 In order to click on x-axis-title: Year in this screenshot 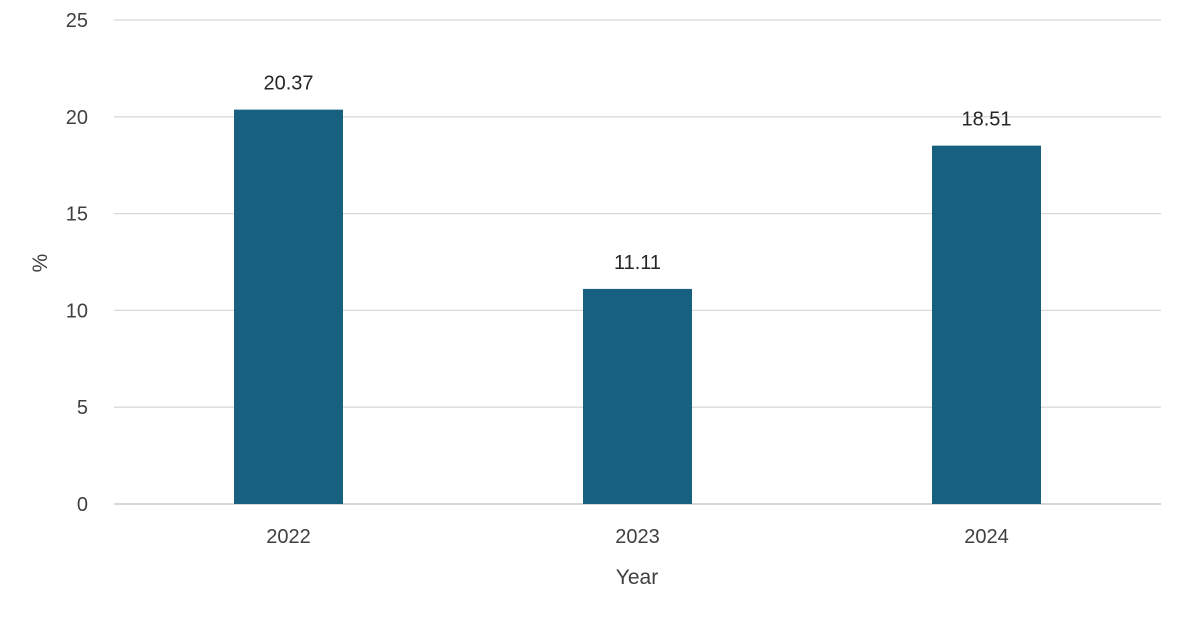, I will do `click(637, 577)`.